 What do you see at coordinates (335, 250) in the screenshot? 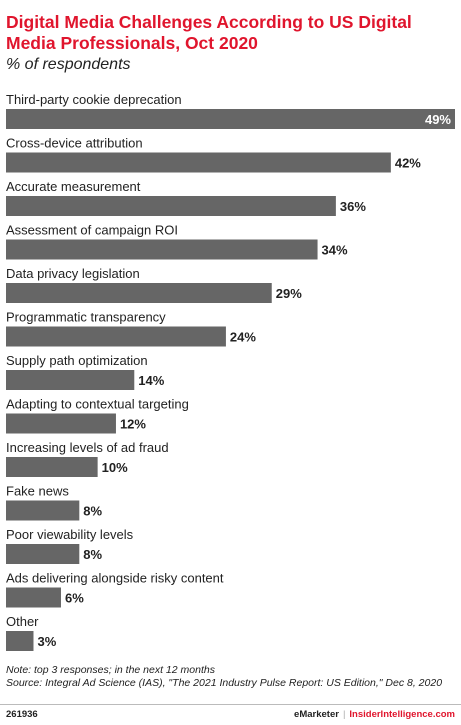
I see `value-label: 34%` at bounding box center [335, 250].